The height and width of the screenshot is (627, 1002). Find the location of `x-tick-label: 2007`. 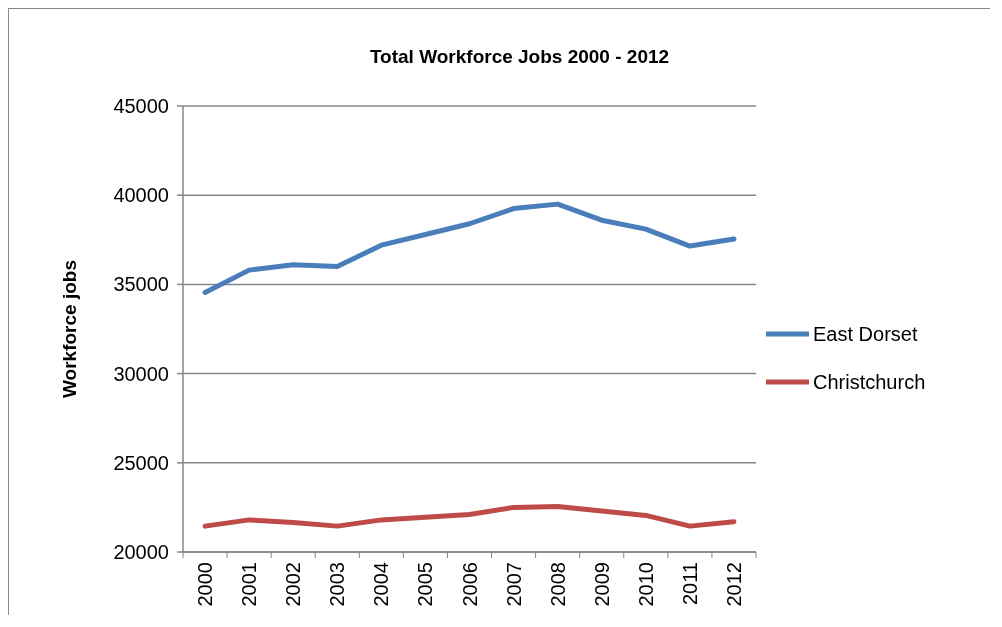

x-tick-label: 2007 is located at coordinates (513, 584).